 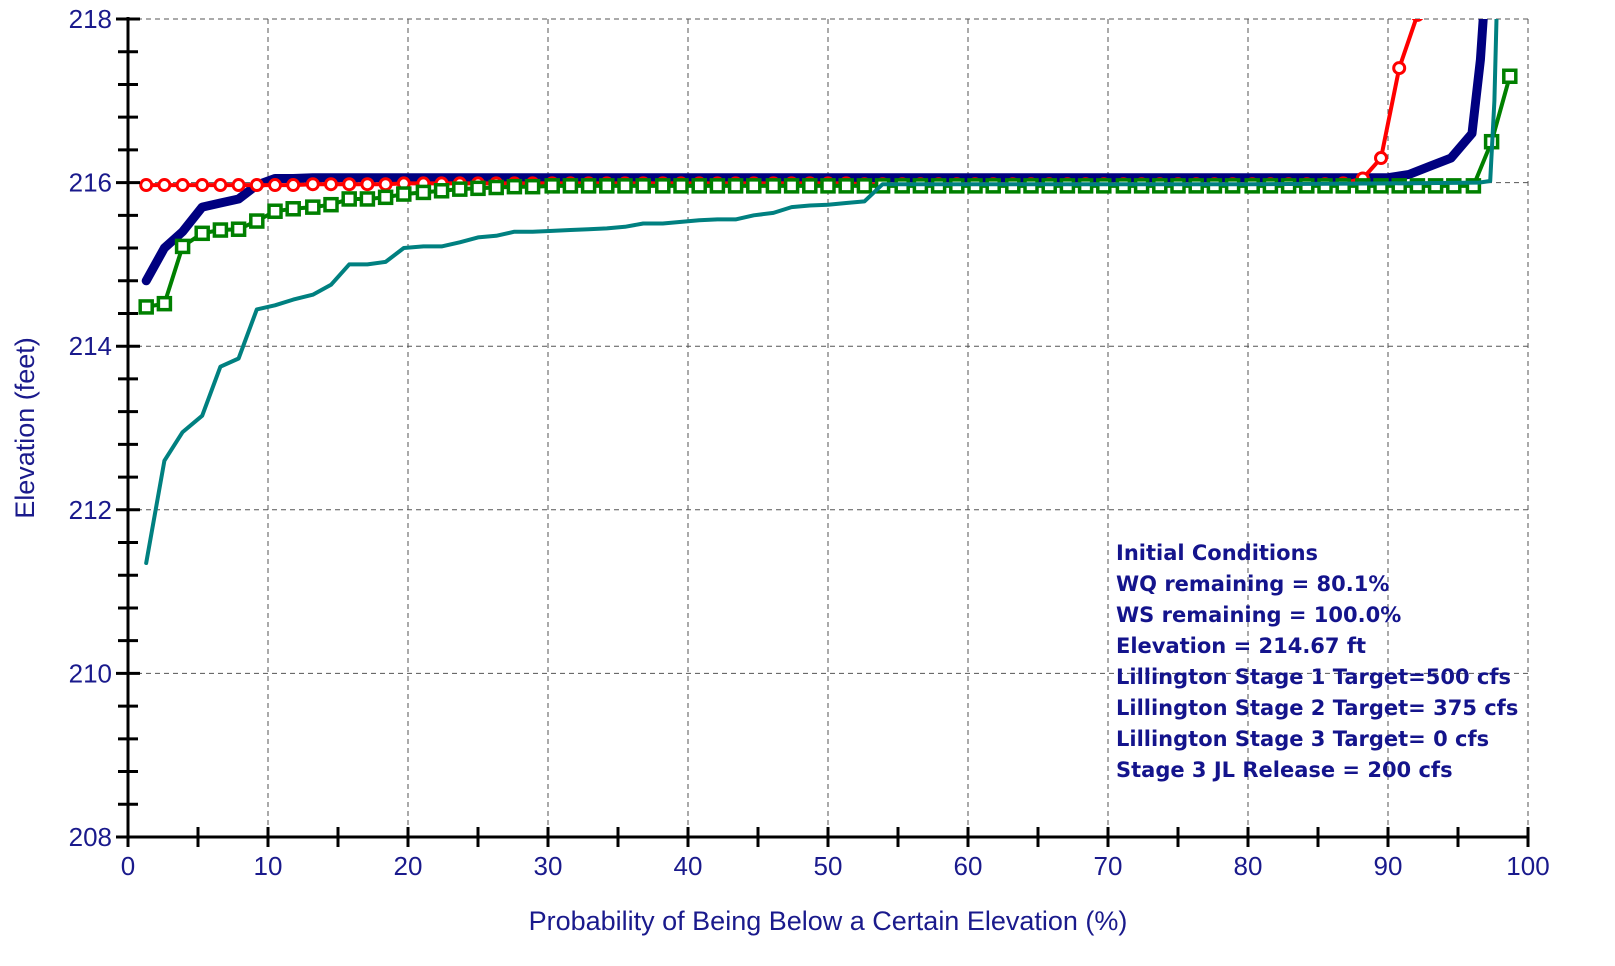 What do you see at coordinates (90, 837) in the screenshot?
I see `y-tick-label: 208` at bounding box center [90, 837].